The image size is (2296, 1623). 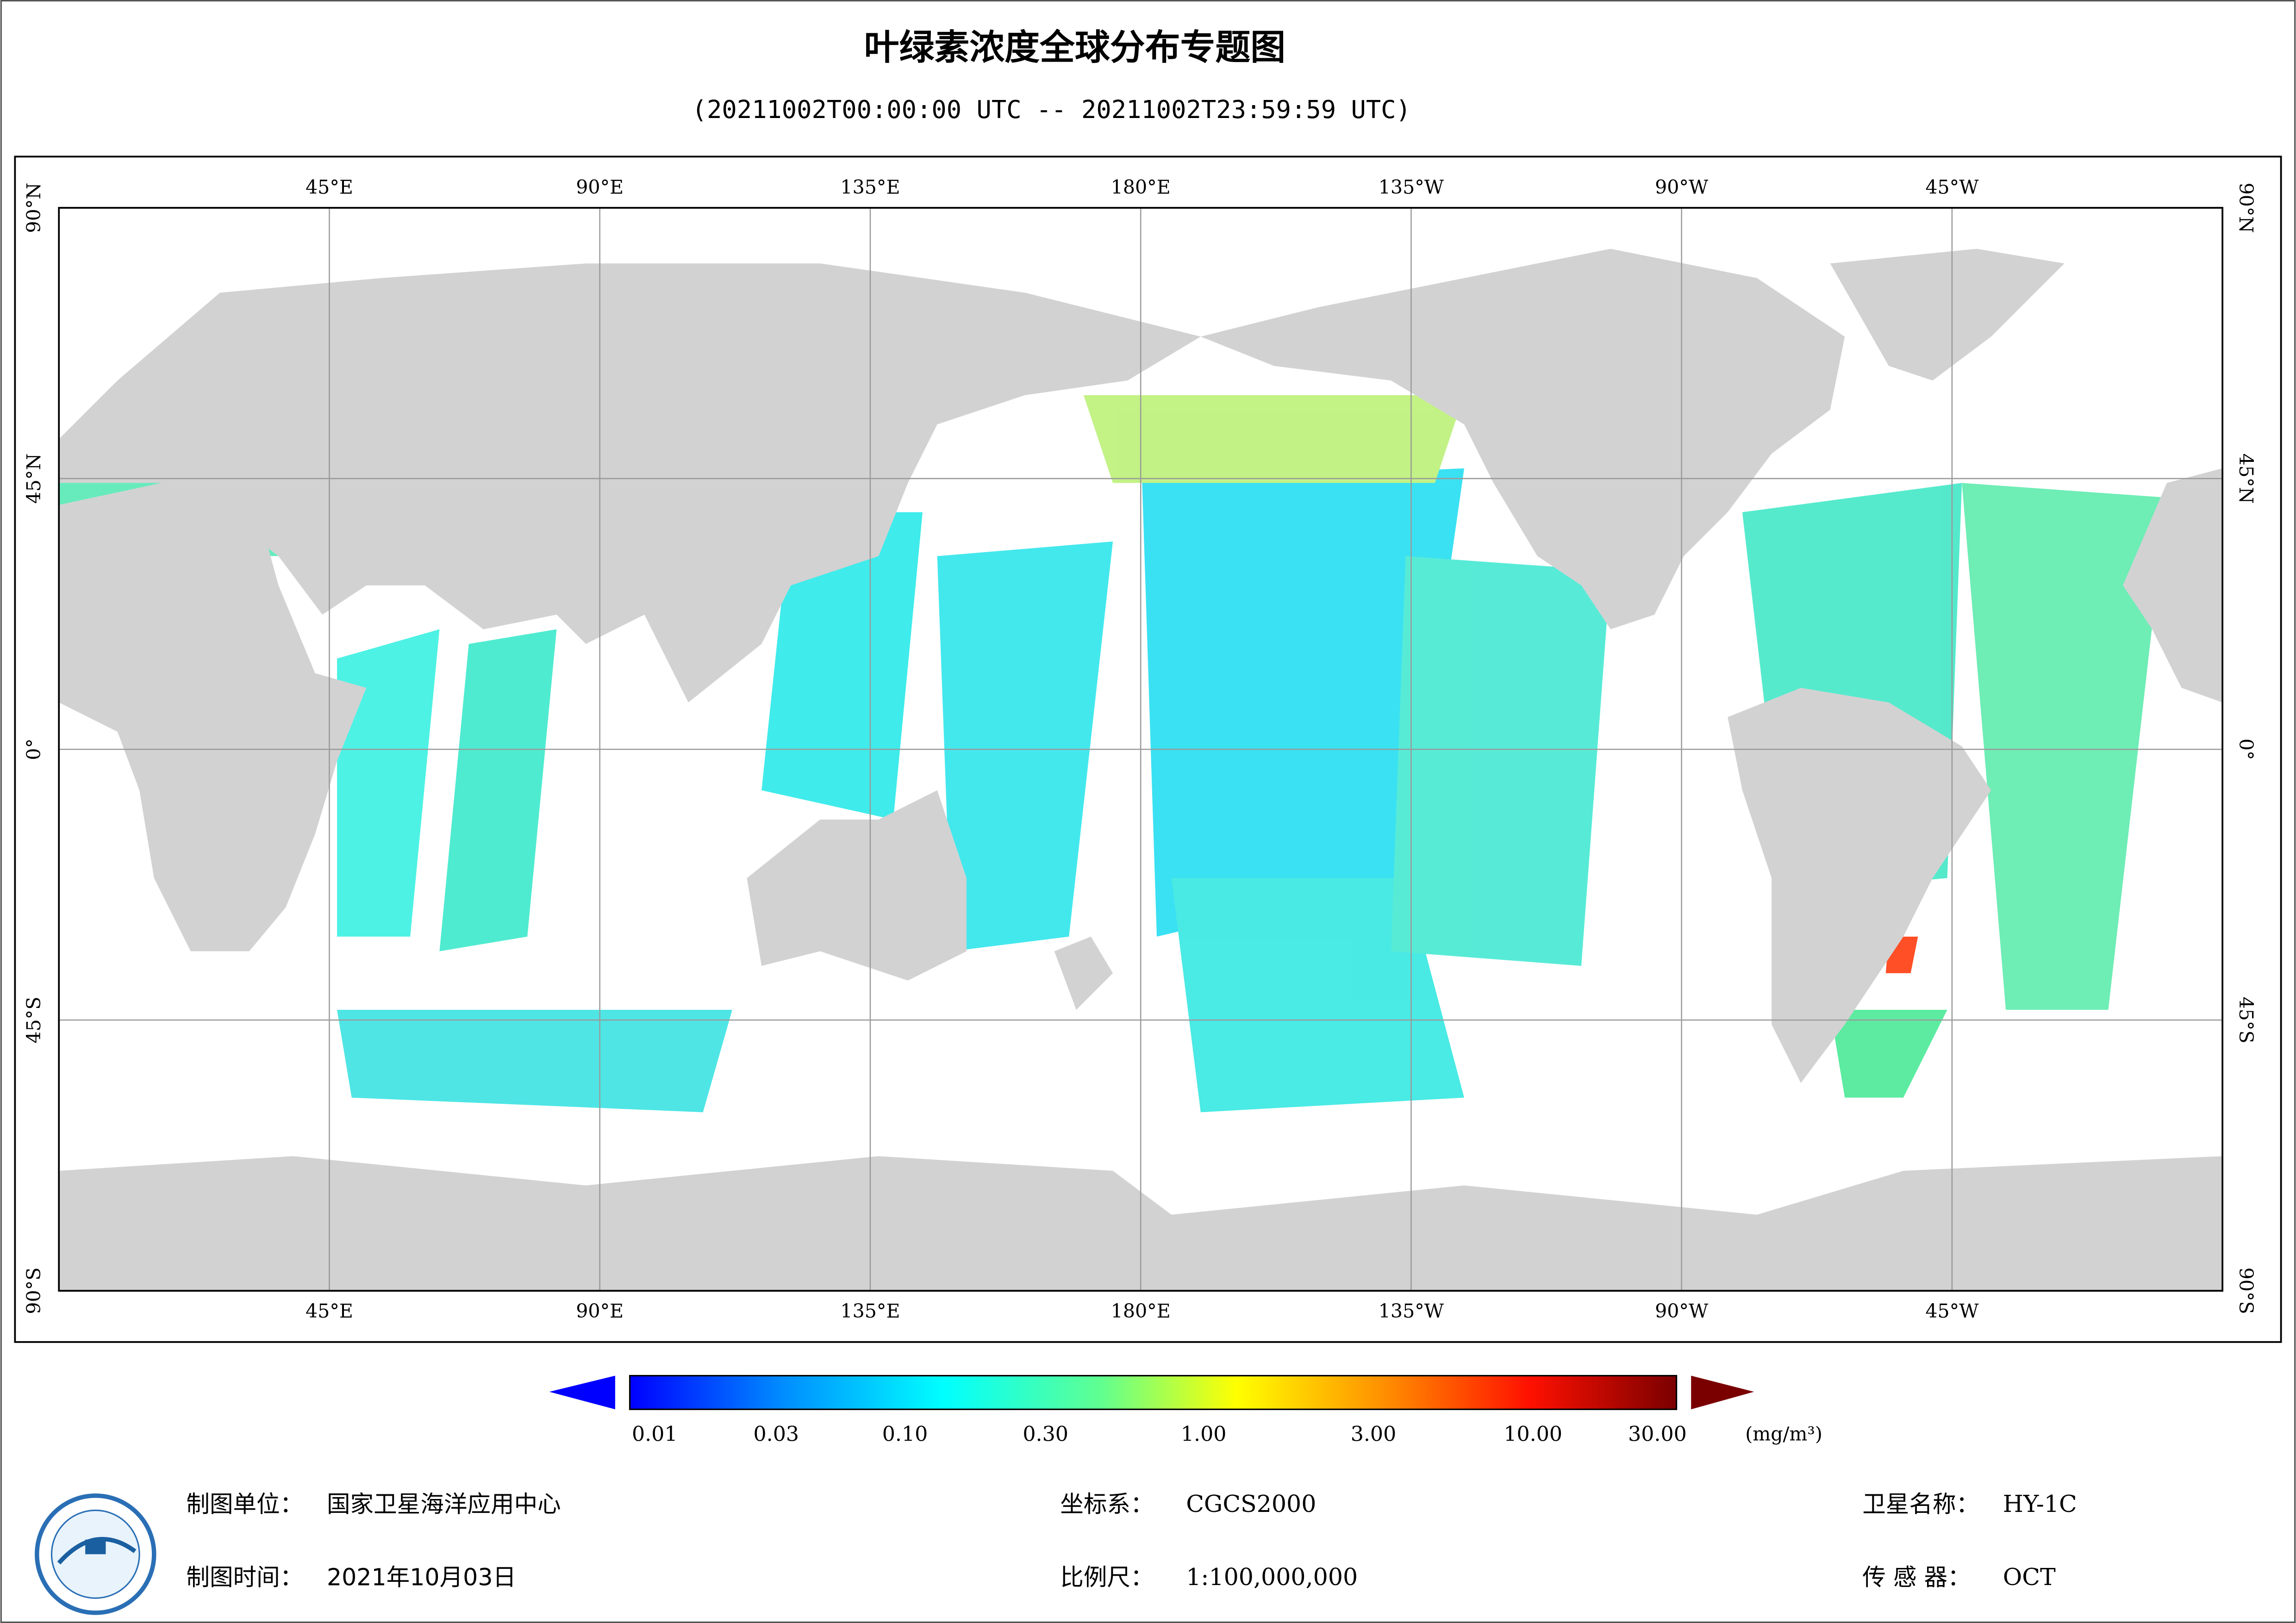 I want to click on lon-label-top: 135°E, so click(x=870, y=187).